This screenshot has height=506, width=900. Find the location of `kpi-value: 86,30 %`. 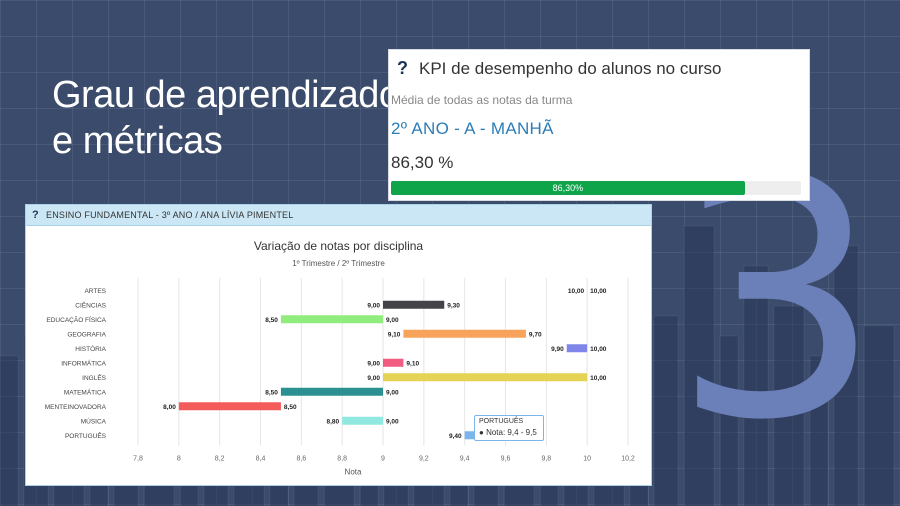

kpi-value: 86,30 % is located at coordinates (422, 162).